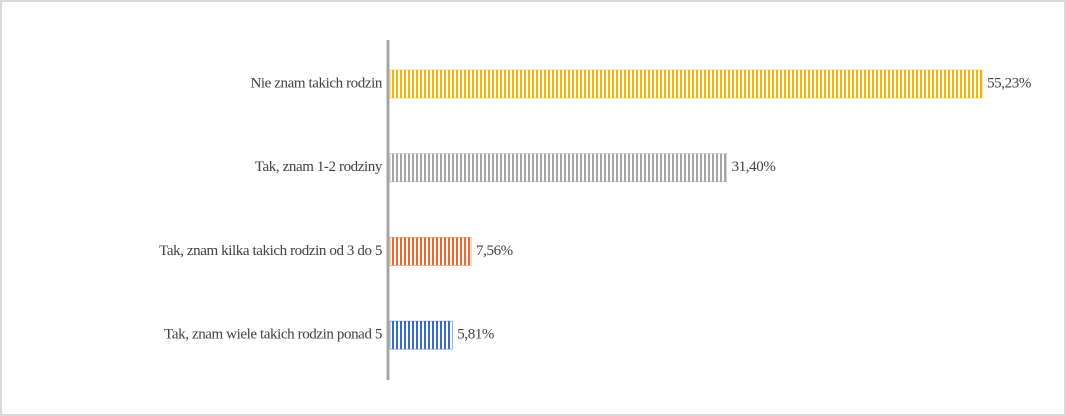 This screenshot has width=1066, height=416. Describe the element at coordinates (316, 83) in the screenshot. I see `y-tick-label: Nie znam takich rodzin` at that location.